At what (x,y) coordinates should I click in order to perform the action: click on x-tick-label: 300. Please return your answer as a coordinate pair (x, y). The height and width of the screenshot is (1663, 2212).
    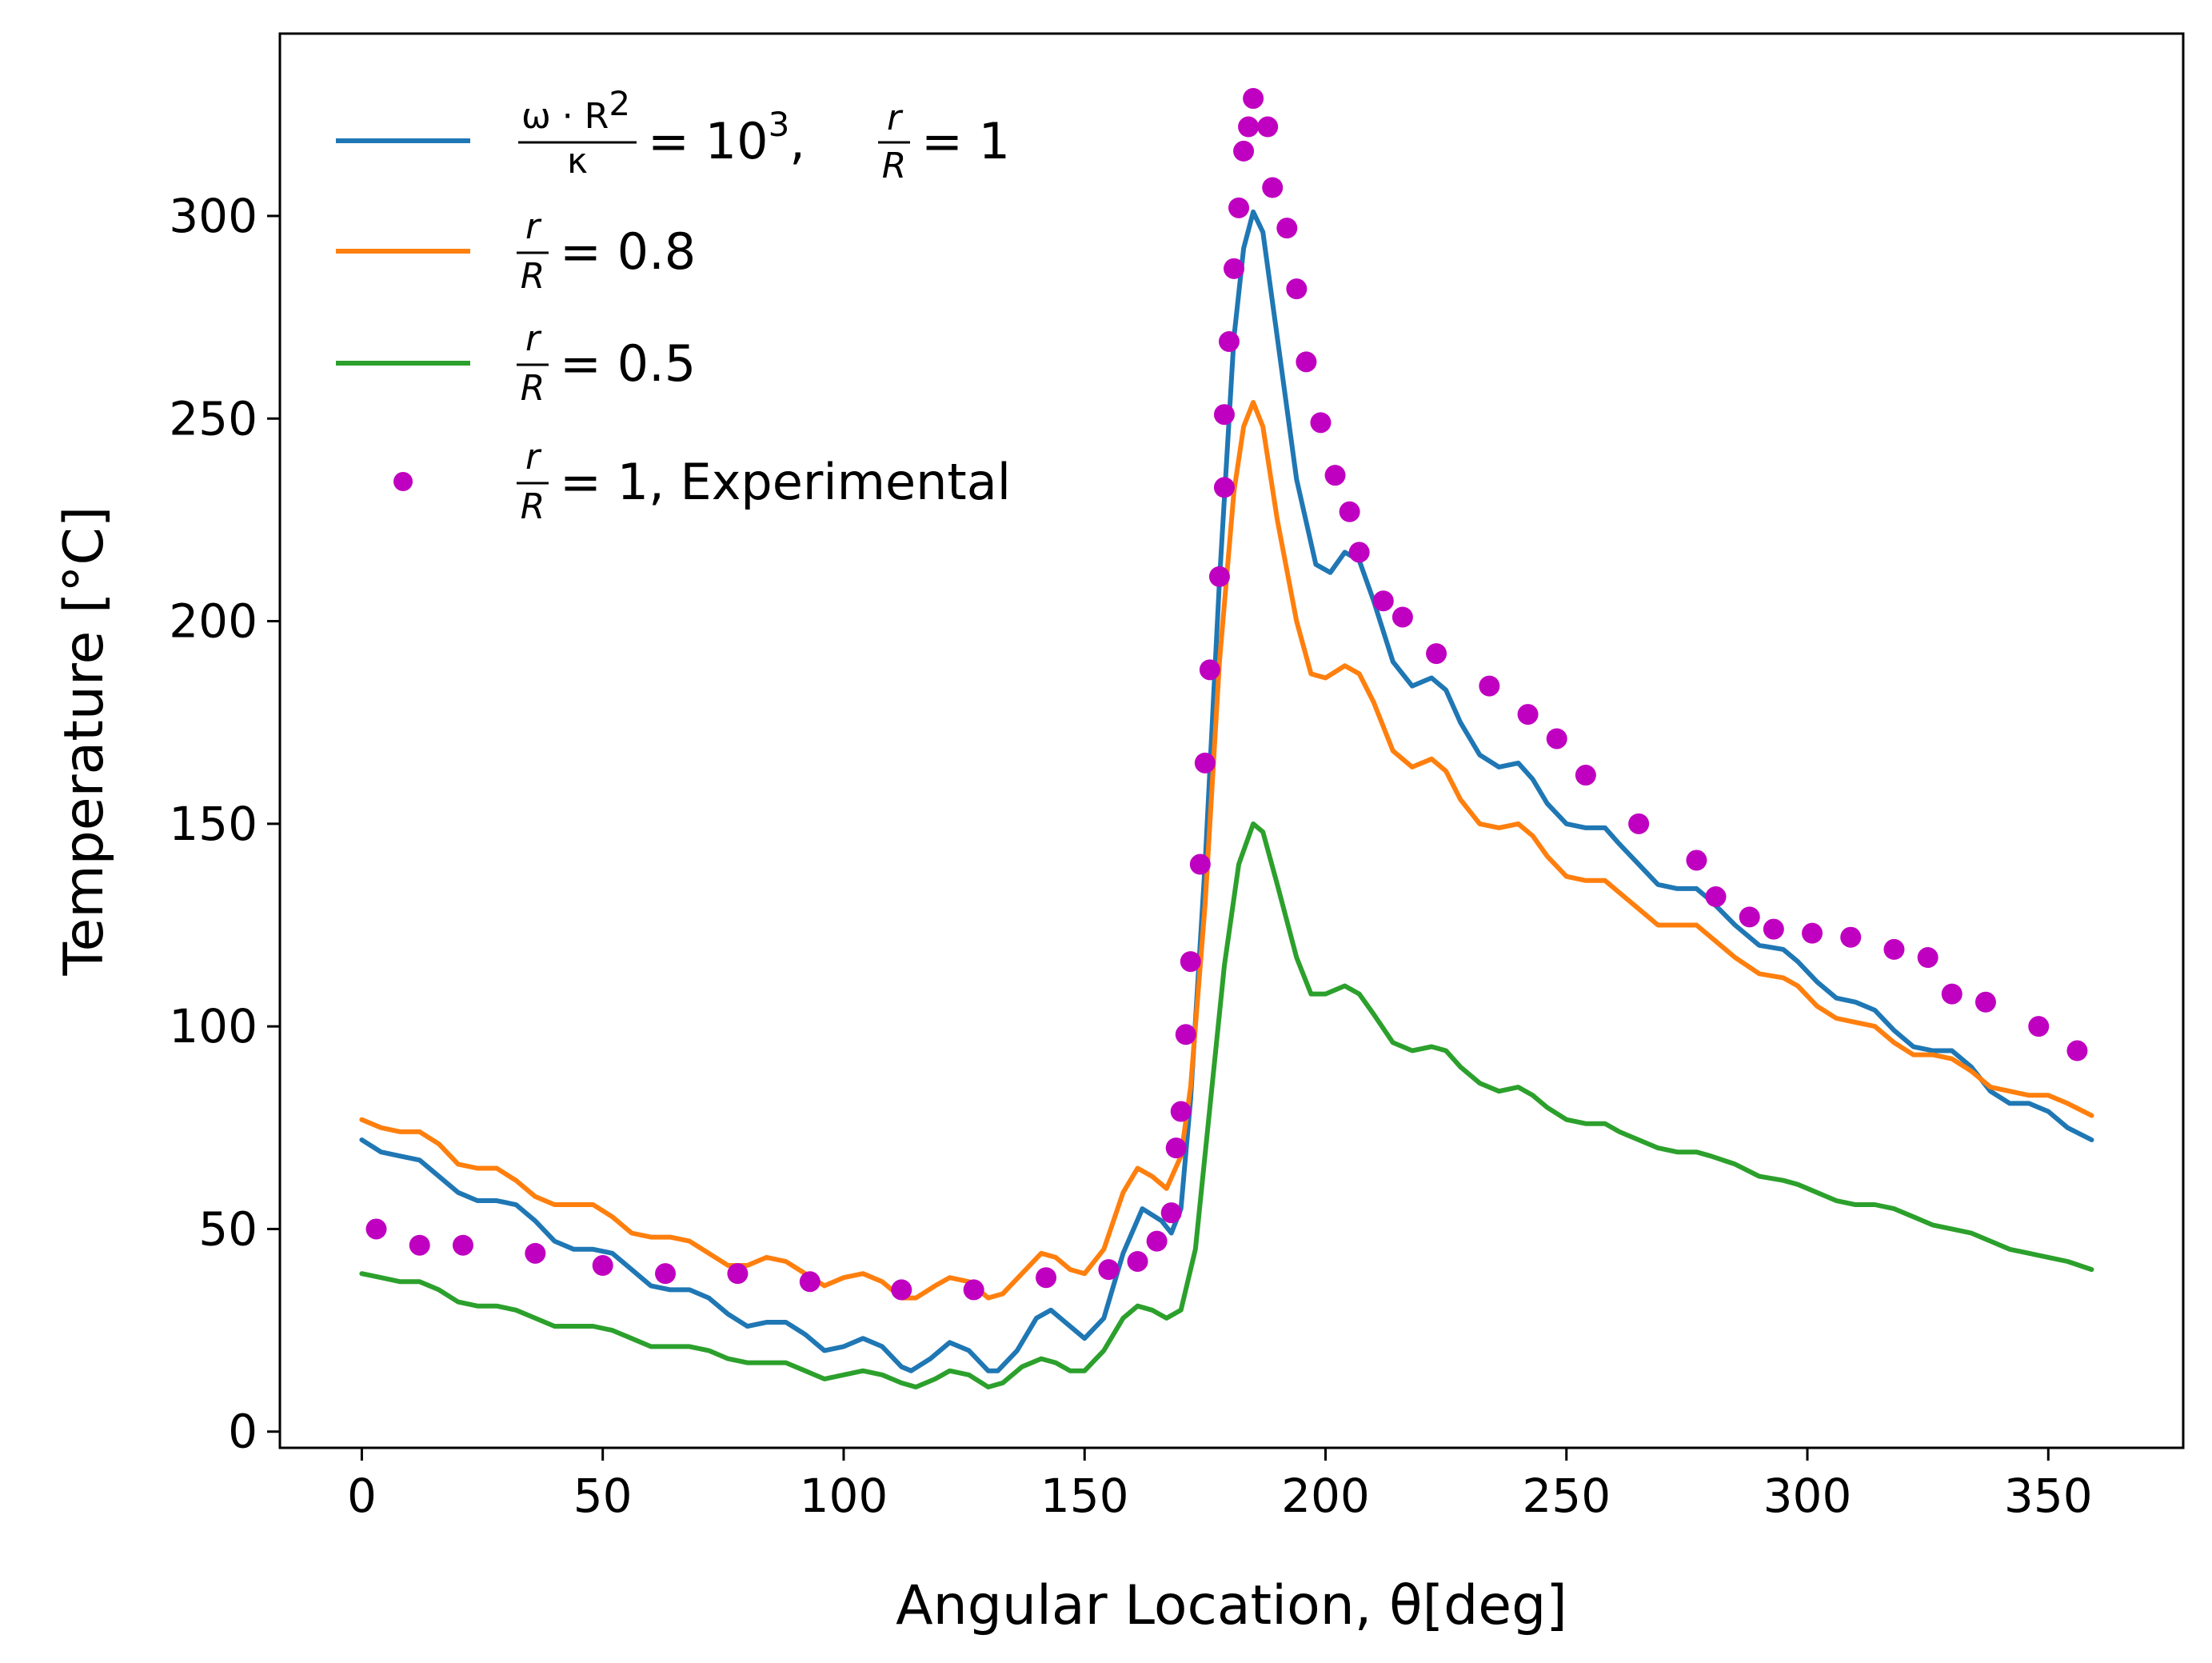
    Looking at the image, I should click on (1807, 1496).